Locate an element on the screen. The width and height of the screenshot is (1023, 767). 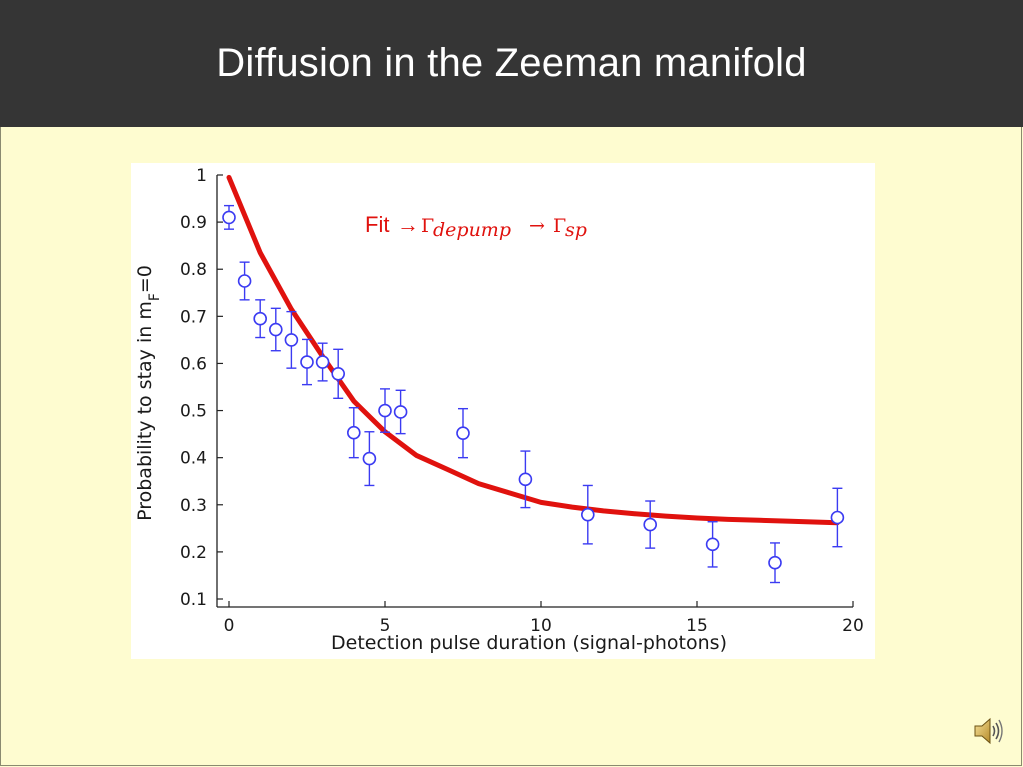
y-tick-label: 0.9 is located at coordinates (193, 223).